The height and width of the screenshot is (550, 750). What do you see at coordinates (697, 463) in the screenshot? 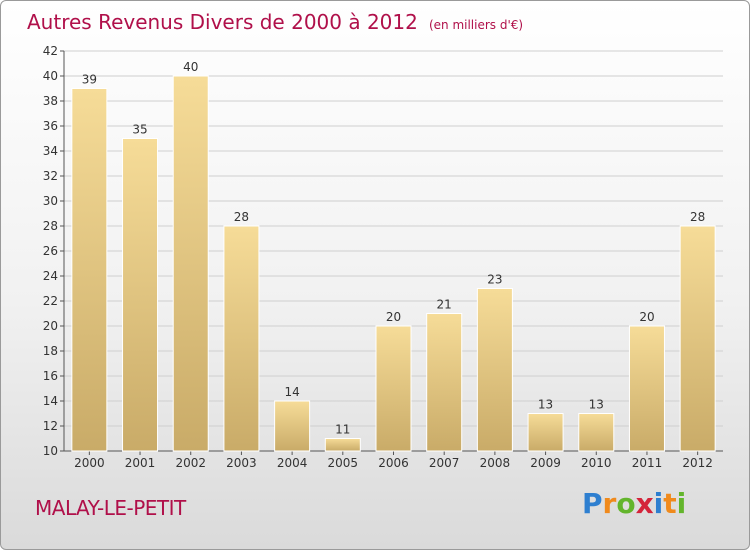
I see `x-tick-label: 2012` at bounding box center [697, 463].